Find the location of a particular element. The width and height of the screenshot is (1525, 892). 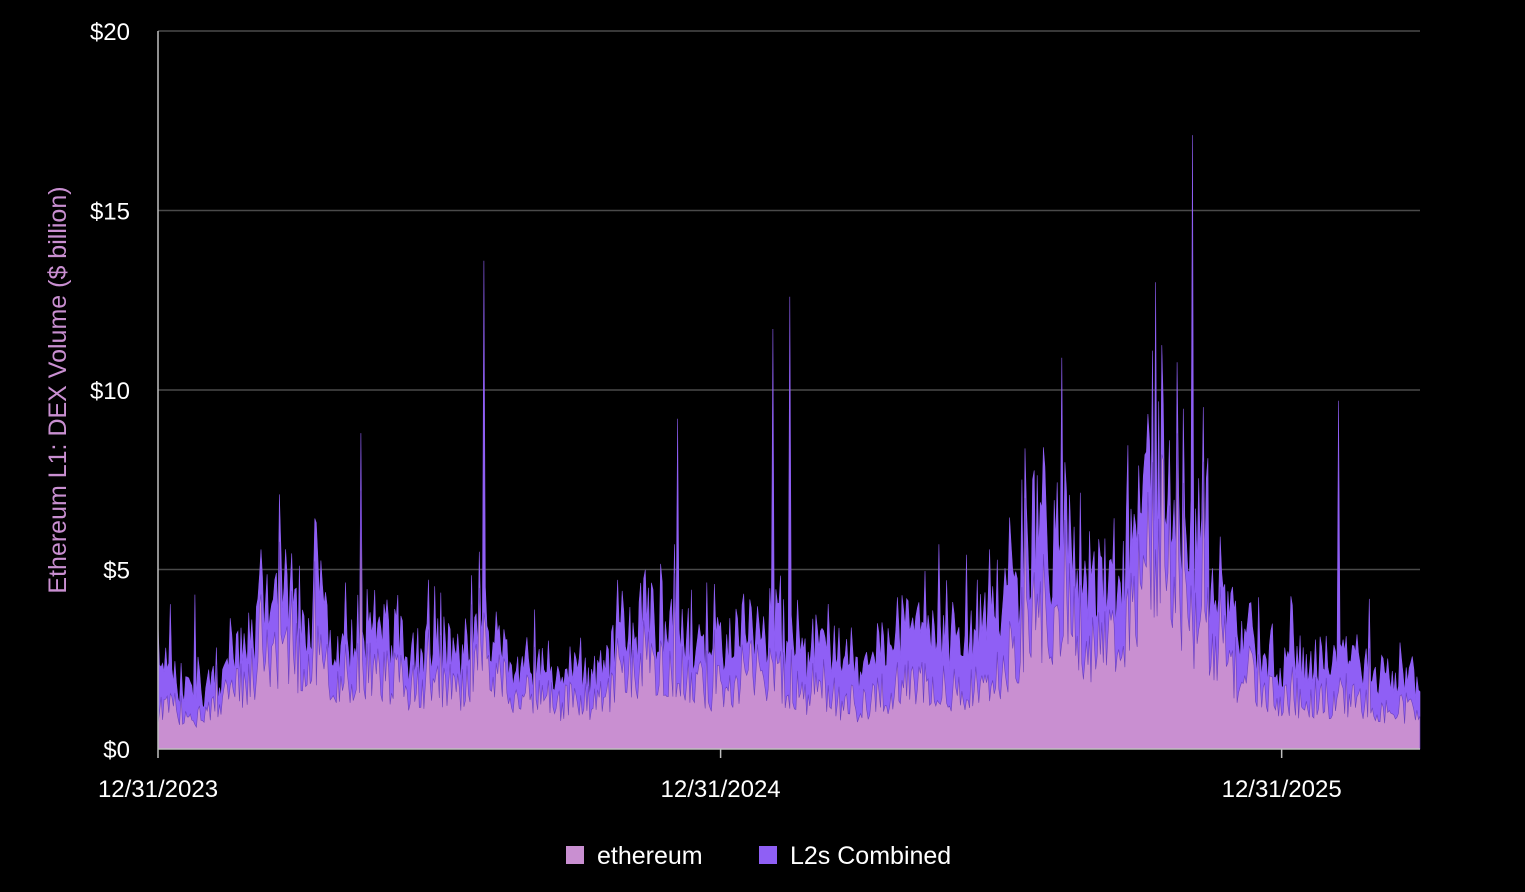

legend-swatch-l2s-combined is located at coordinates (768, 855).